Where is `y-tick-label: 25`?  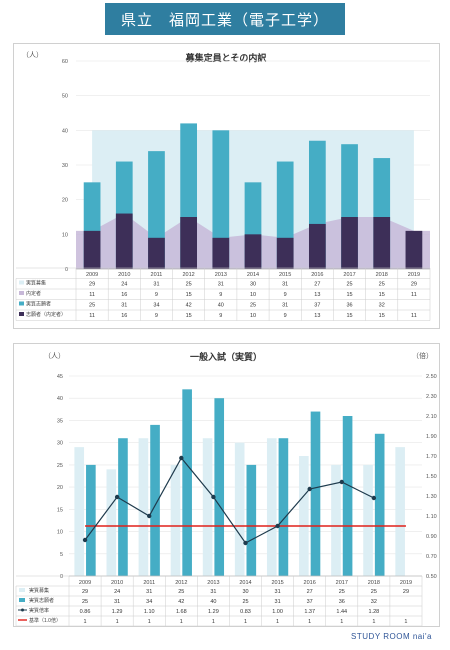
y-tick-label: 25 is located at coordinates (60, 466).